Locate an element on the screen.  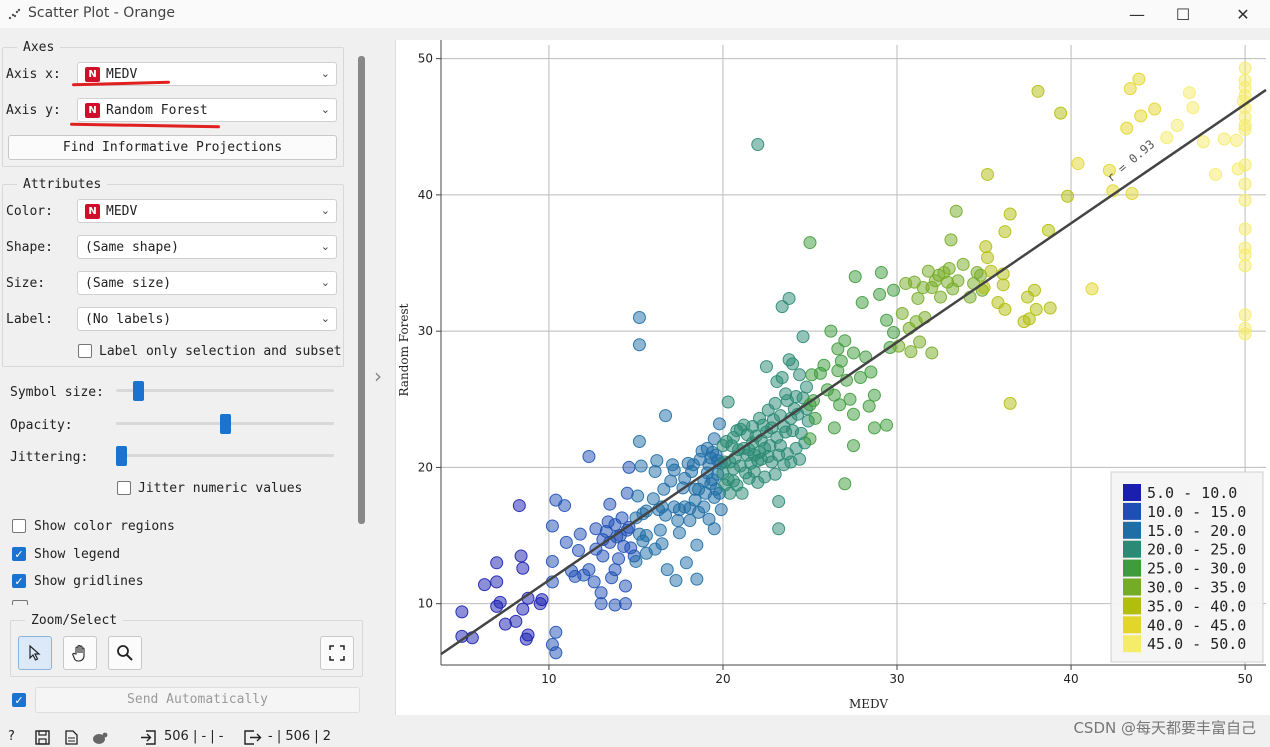
size-combo: (Same size) ⌄ is located at coordinates (207, 283).